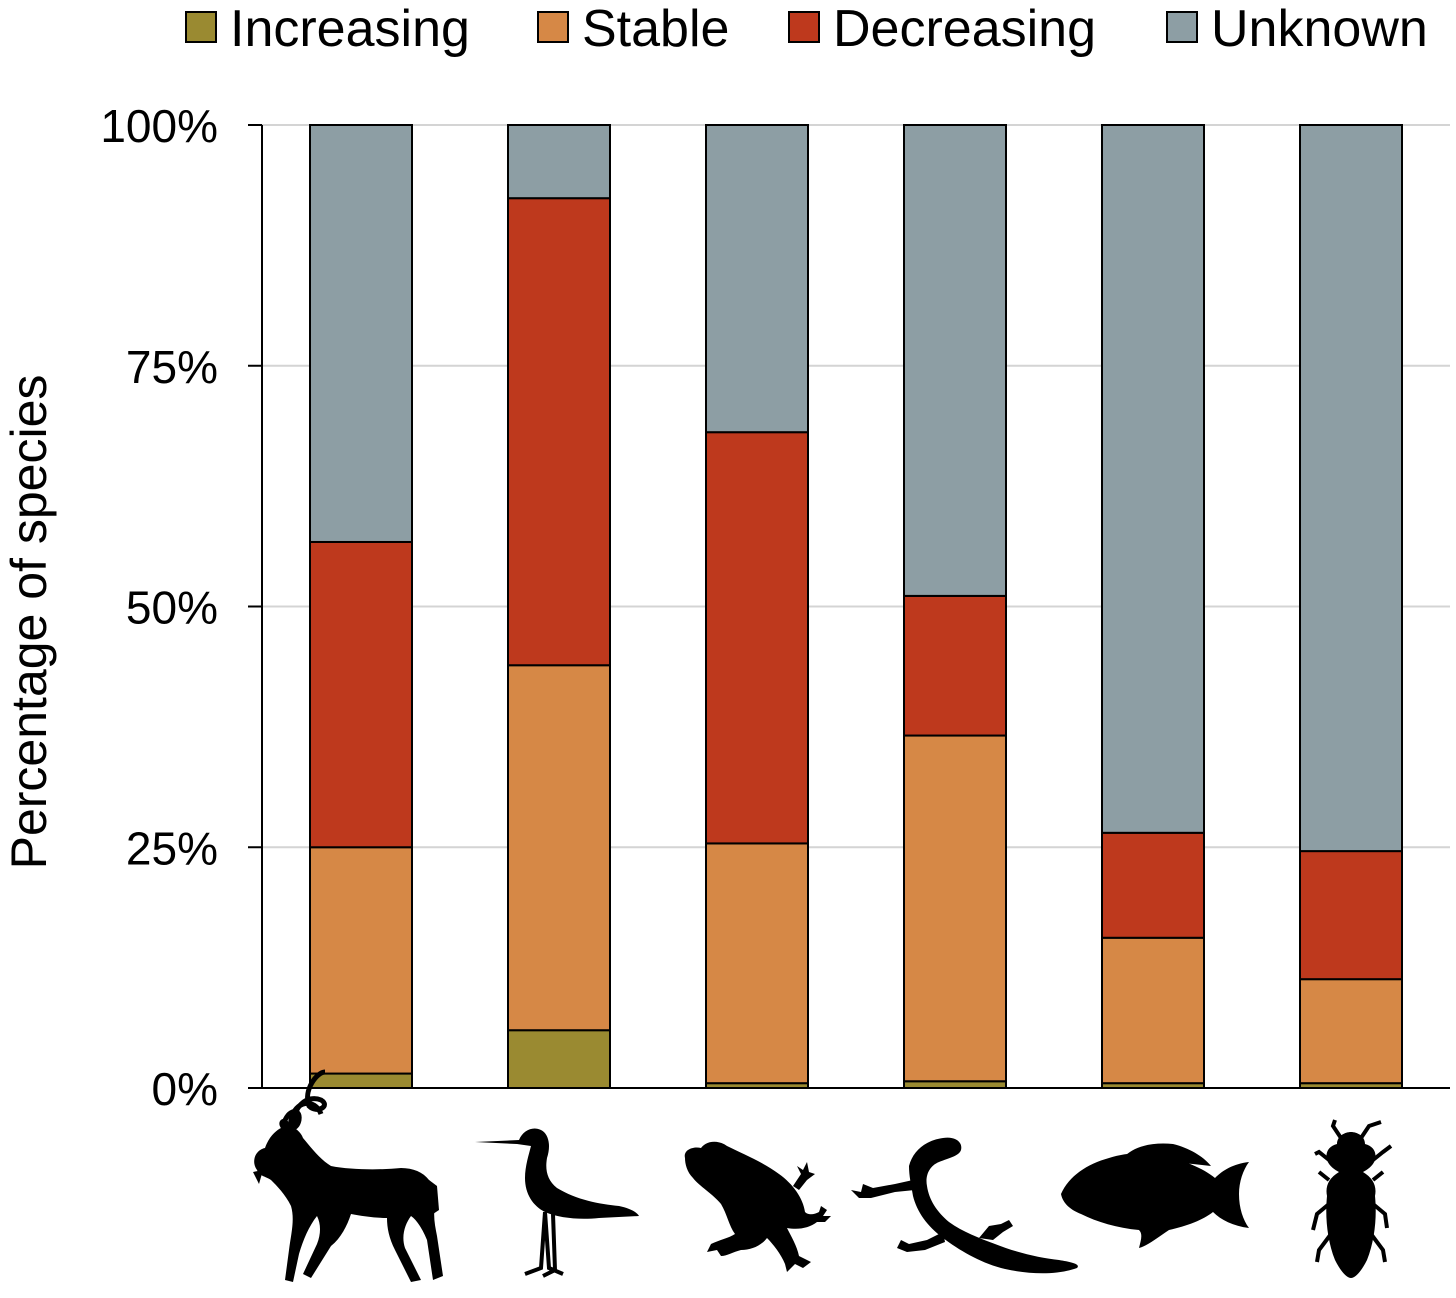 The height and width of the screenshot is (1298, 1456). Describe the element at coordinates (361, 960) in the screenshot. I see `bar-segment-stable-mammals` at that location.